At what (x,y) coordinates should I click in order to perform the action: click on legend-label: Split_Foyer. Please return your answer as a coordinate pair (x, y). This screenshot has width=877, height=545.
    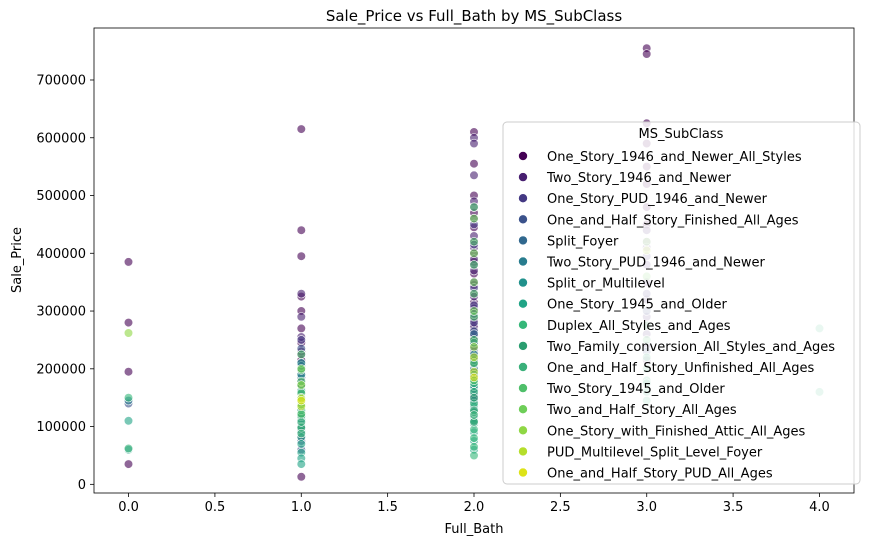
    Looking at the image, I should click on (583, 241).